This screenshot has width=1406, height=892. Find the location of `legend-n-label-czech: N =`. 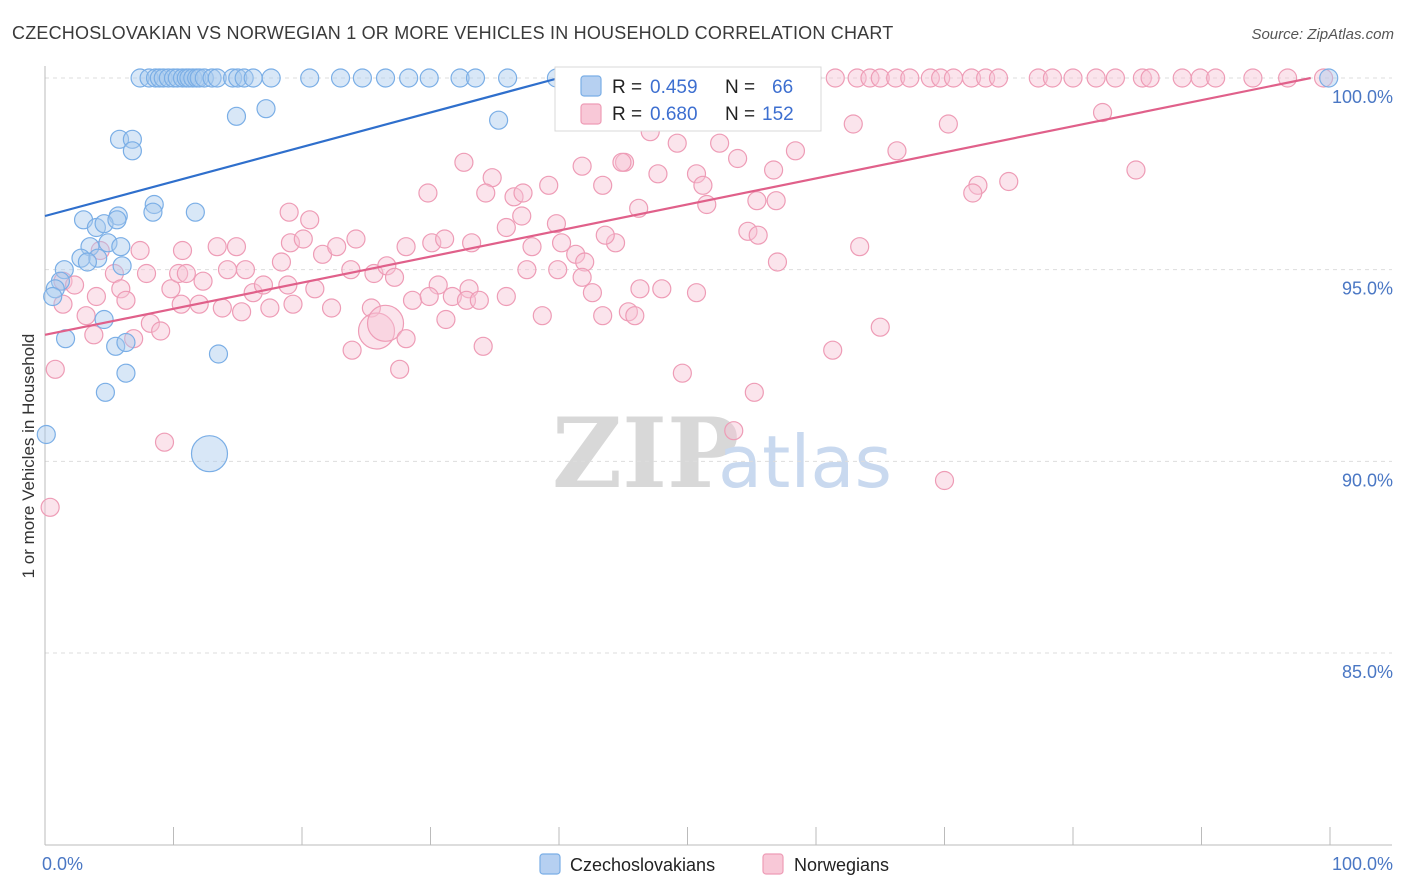

legend-n-label-czech: N = is located at coordinates (740, 87).